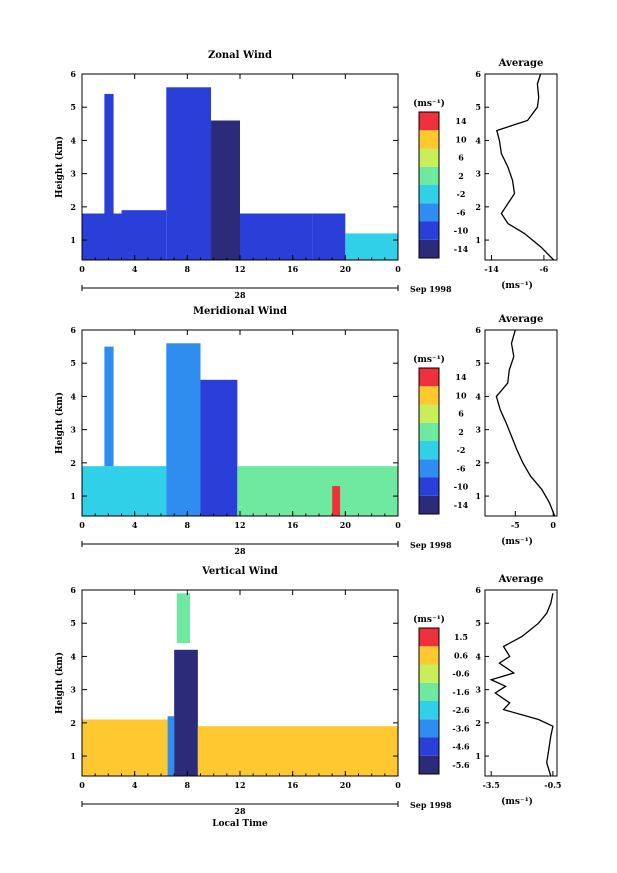 Image resolution: width=617 pixels, height=873 pixels. Describe the element at coordinates (135, 785) in the screenshot. I see `x-tick-label: 4` at that location.